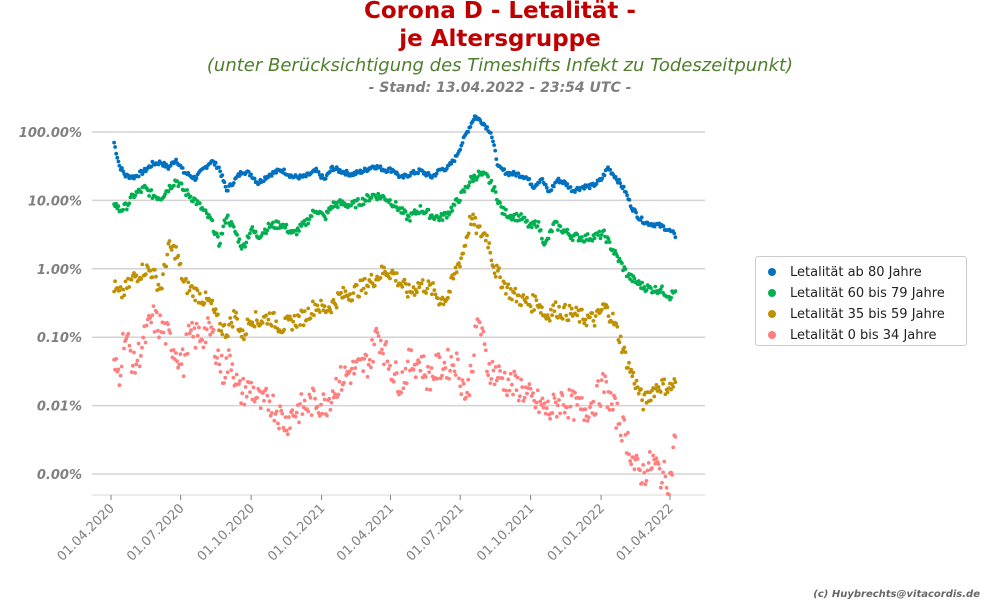 This screenshot has height=600, width=1000. I want to click on x-tick-label: 01.07.2021, so click(435, 532).